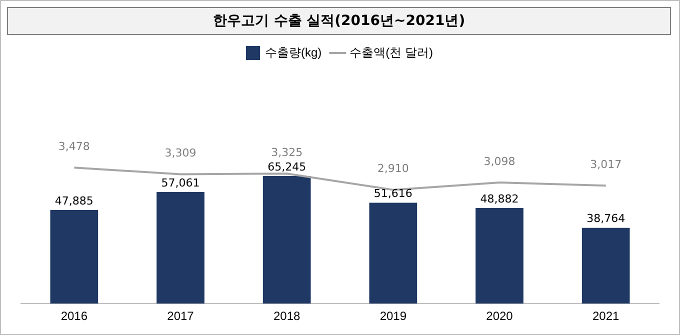 This screenshot has height=335, width=680. What do you see at coordinates (287, 316) in the screenshot?
I see `x-tick-label: 2018` at bounding box center [287, 316].